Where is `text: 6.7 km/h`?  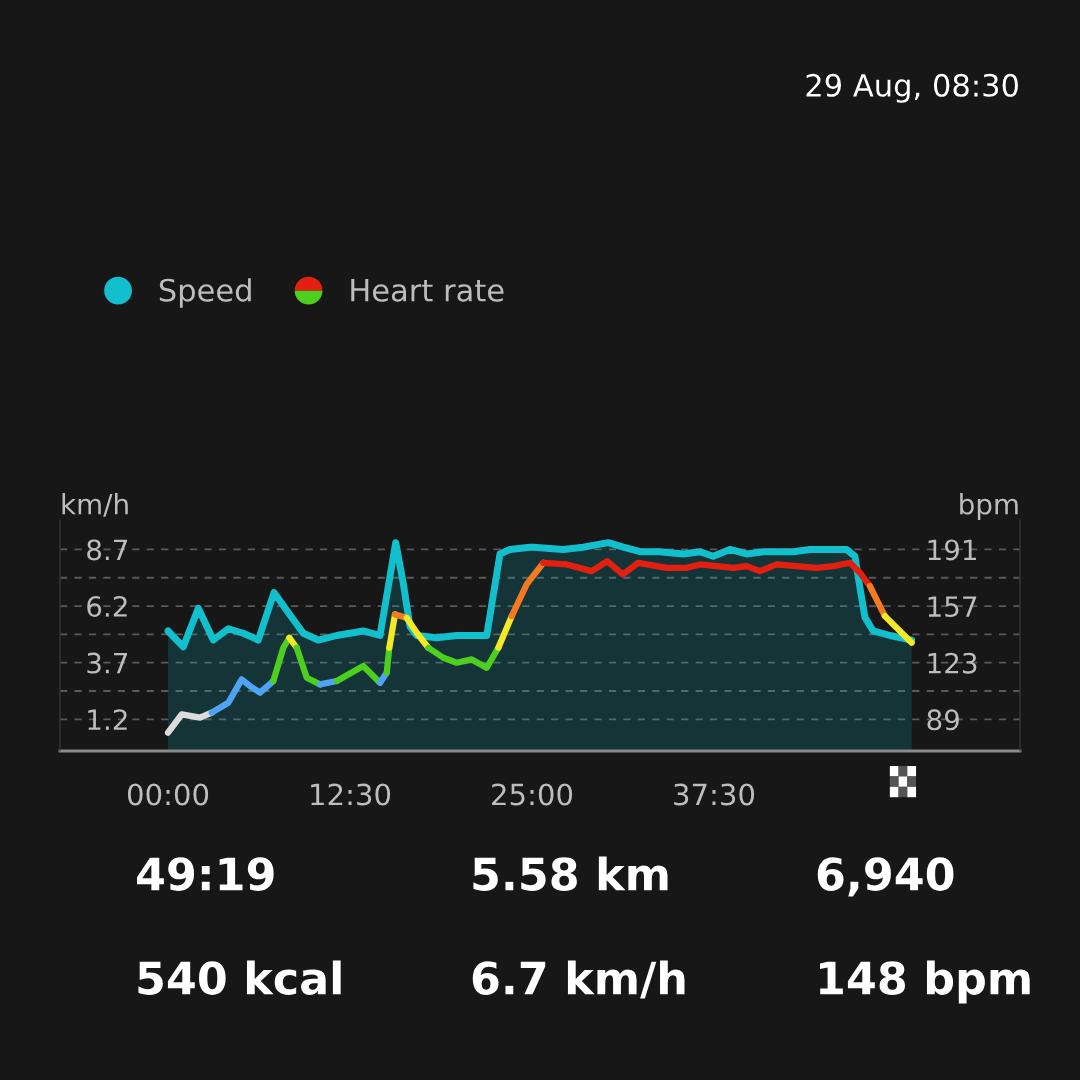
text: 6.7 km/h is located at coordinates (578, 979).